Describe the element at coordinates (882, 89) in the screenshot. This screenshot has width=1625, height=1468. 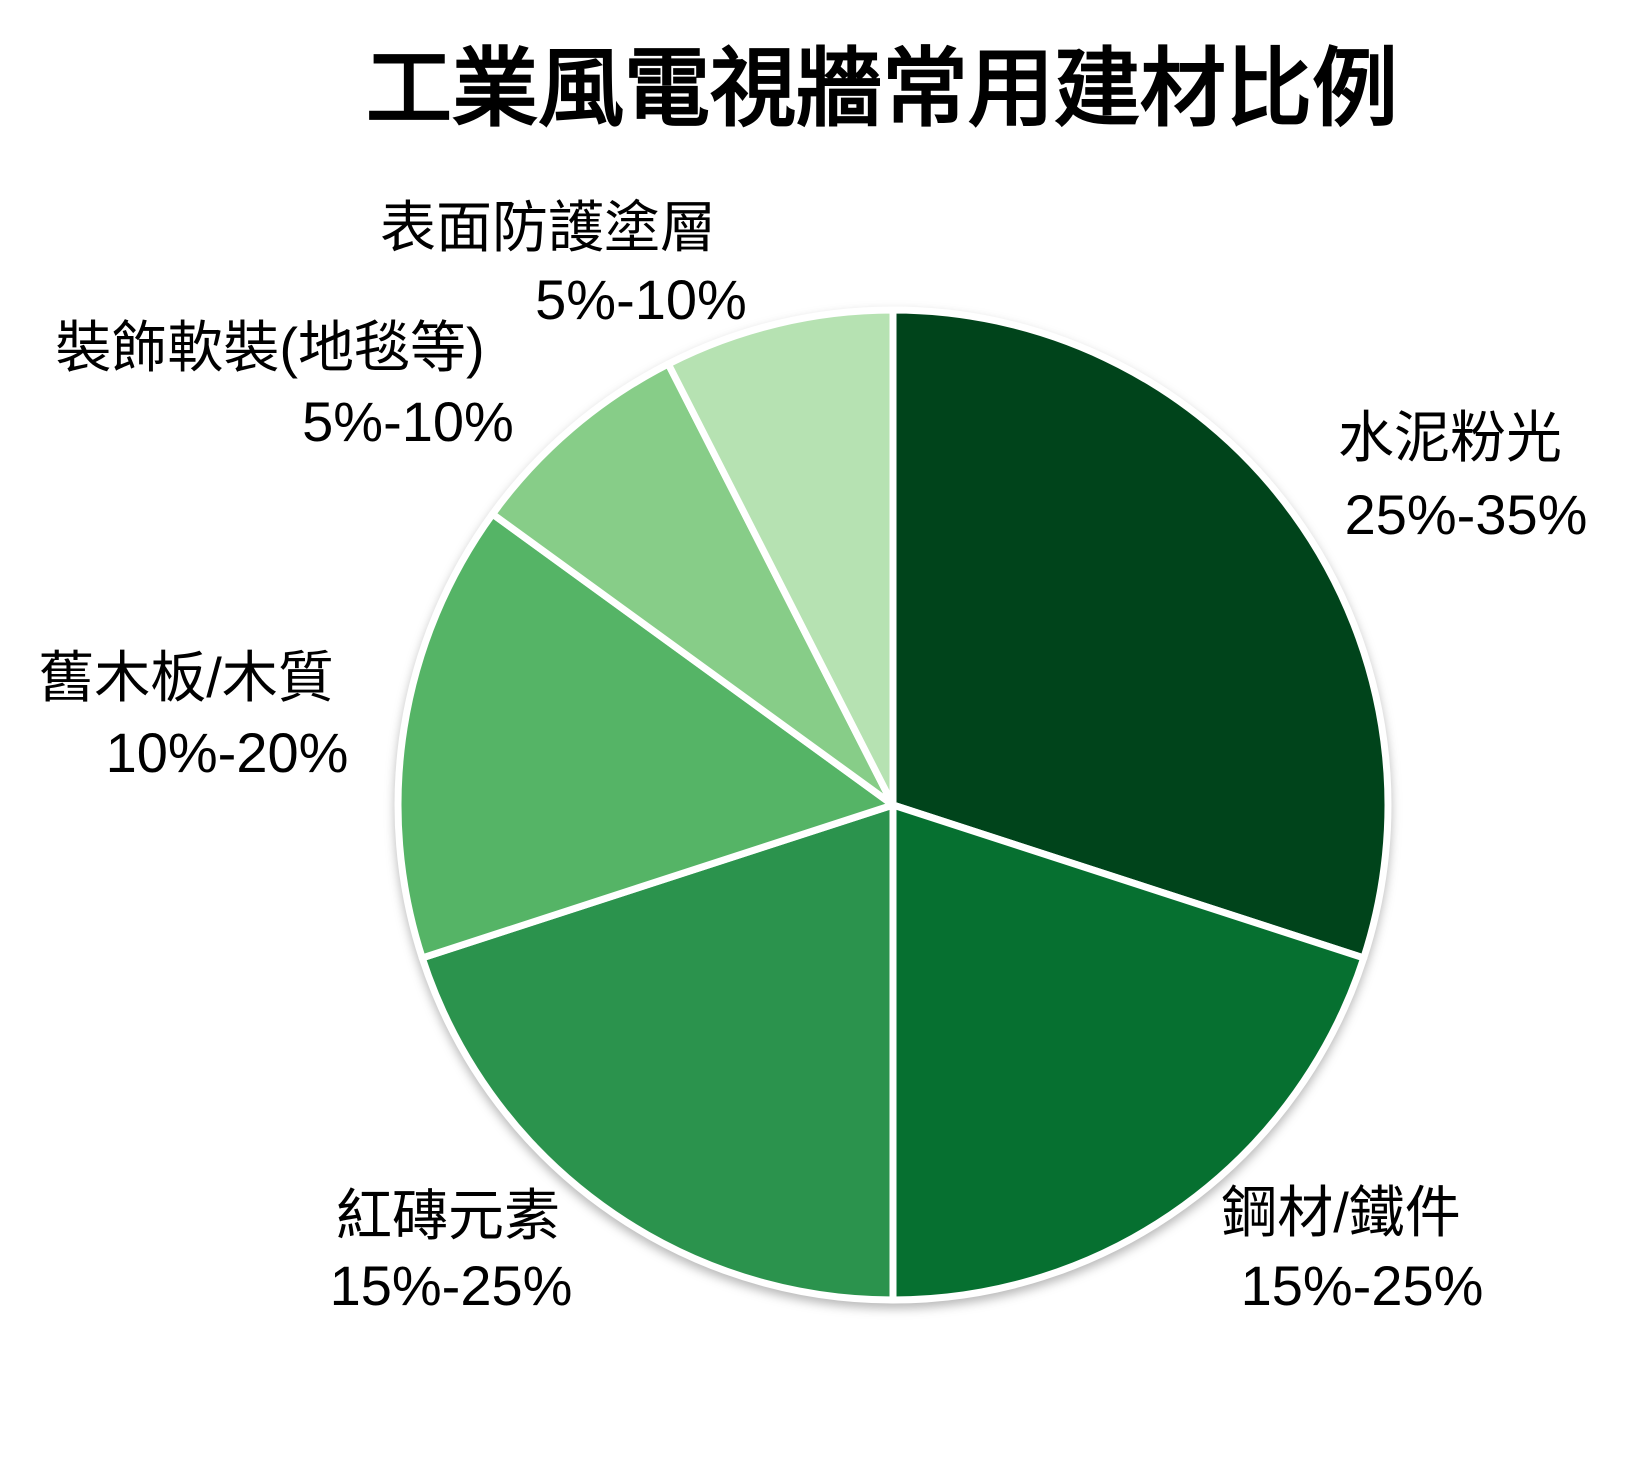
I see `chart-title: 工業風電視牆常用建材比例` at that location.